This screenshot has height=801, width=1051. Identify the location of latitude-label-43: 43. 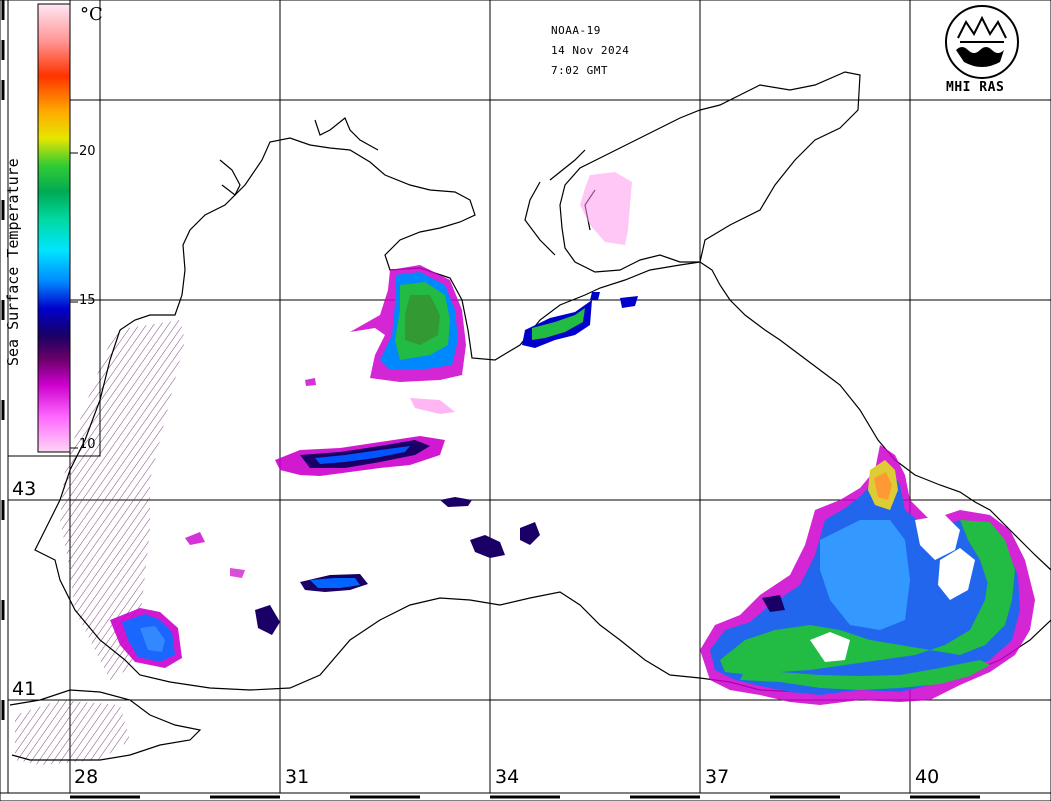
(24, 489).